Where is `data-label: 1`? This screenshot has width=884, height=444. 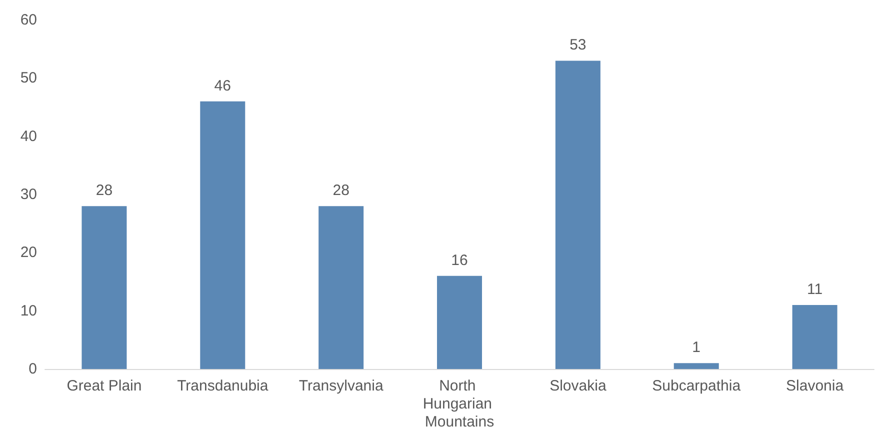 data-label: 1 is located at coordinates (696, 347).